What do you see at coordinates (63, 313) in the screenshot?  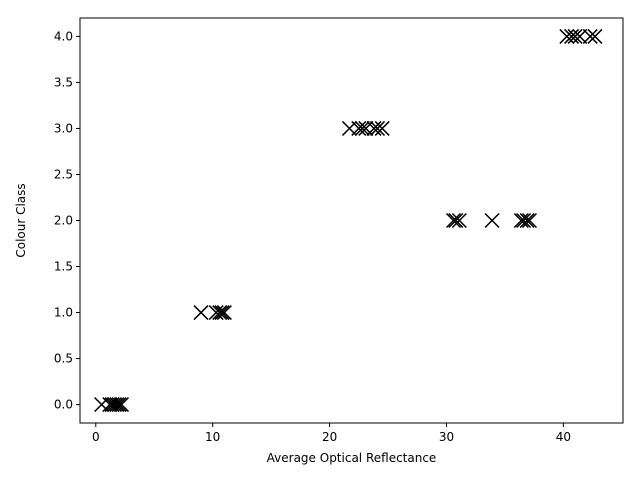 I see `y-tick-label: 1.0` at bounding box center [63, 313].